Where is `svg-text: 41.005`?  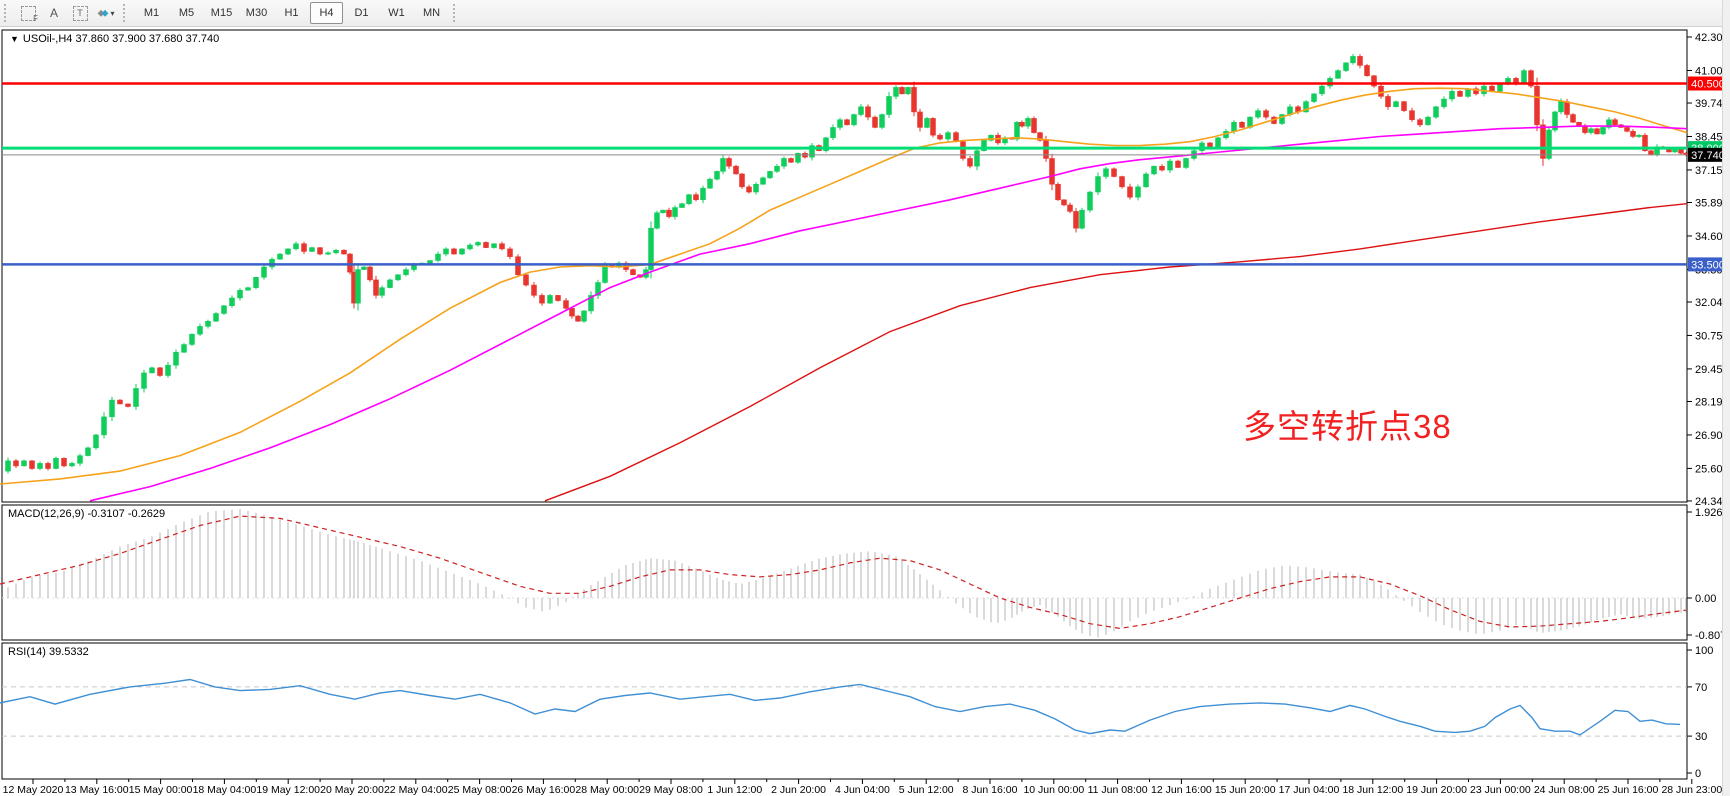 svg-text: 41.005 is located at coordinates (1712, 71).